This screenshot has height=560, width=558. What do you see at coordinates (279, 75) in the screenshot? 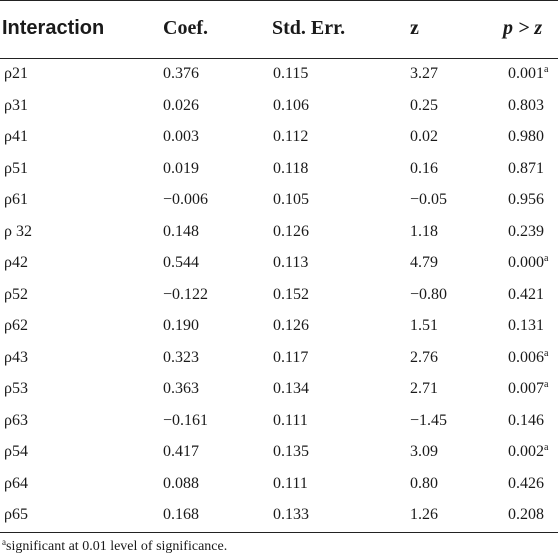
I see `table-row: ρ21 0.376 0.115 3.27 0.001a` at bounding box center [279, 75].